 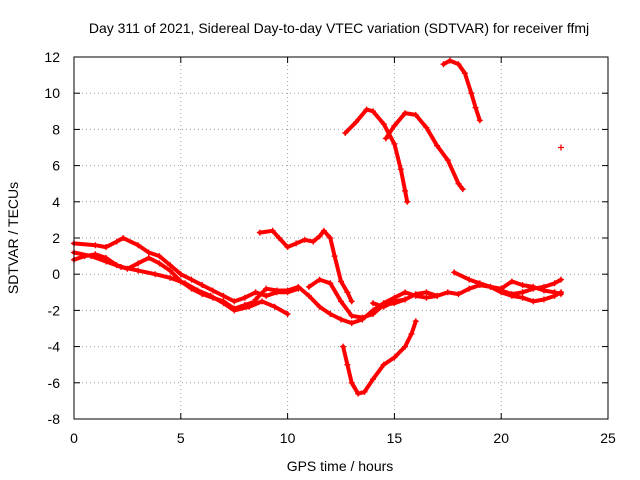 I want to click on x-tick-label: 20, so click(x=501, y=438).